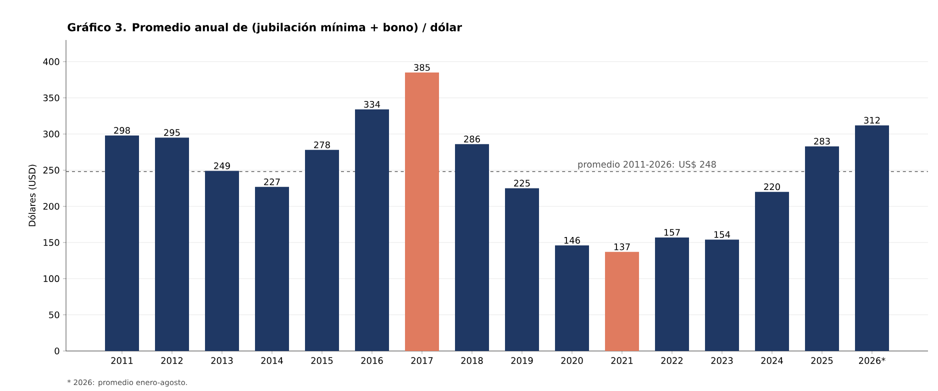 This screenshot has width=938, height=391. I want to click on data-label: 385, so click(422, 67).